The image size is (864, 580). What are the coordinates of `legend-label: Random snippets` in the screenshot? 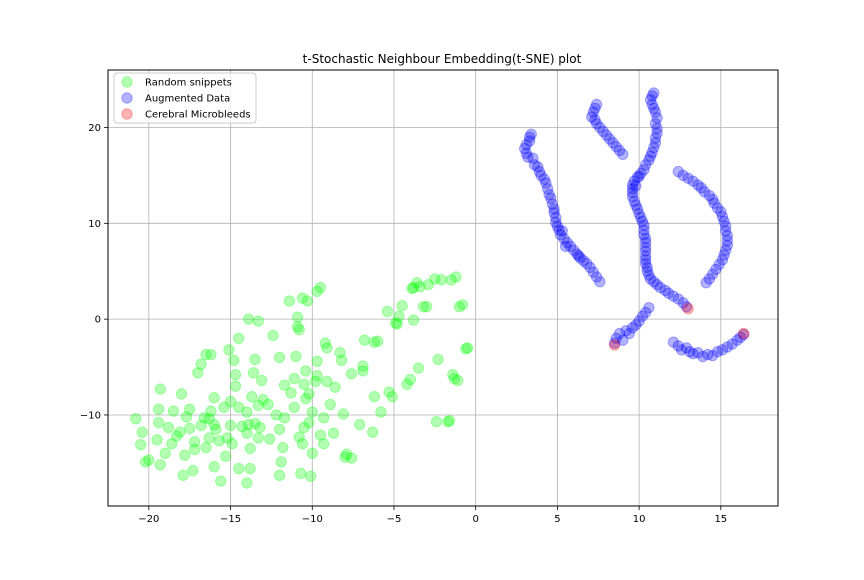 It's located at (188, 83).